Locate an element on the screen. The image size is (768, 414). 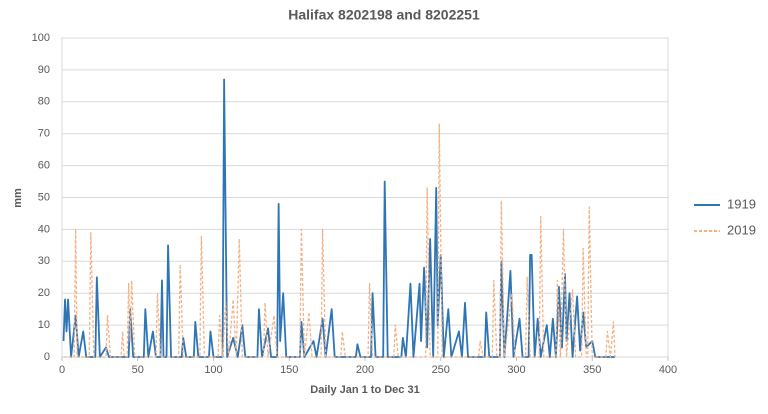
y-tick-label: 50 is located at coordinates (44, 197).